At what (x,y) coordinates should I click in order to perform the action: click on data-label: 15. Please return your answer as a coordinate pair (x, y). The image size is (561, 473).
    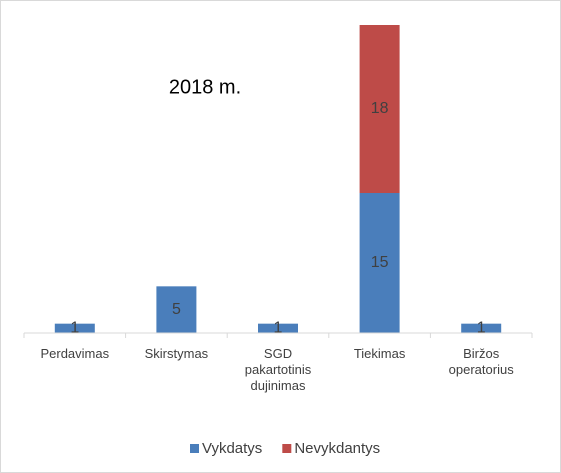
    Looking at the image, I should click on (380, 262).